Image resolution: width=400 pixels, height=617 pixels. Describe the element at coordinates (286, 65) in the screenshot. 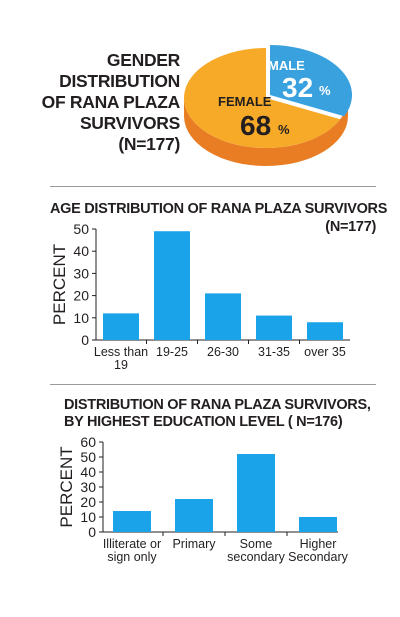

I see `pie-label-male: MALE` at that location.